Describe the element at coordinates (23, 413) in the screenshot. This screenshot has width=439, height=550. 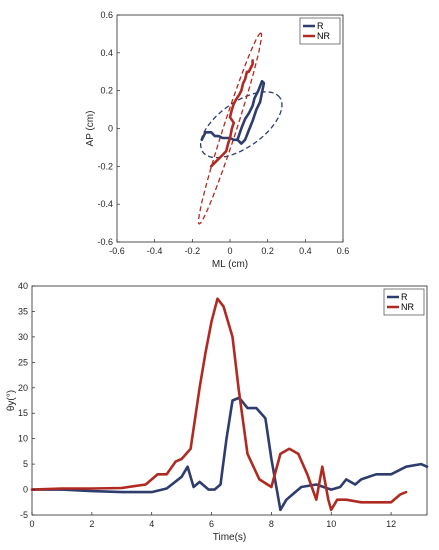
I see `y-tick-label: 15` at that location.